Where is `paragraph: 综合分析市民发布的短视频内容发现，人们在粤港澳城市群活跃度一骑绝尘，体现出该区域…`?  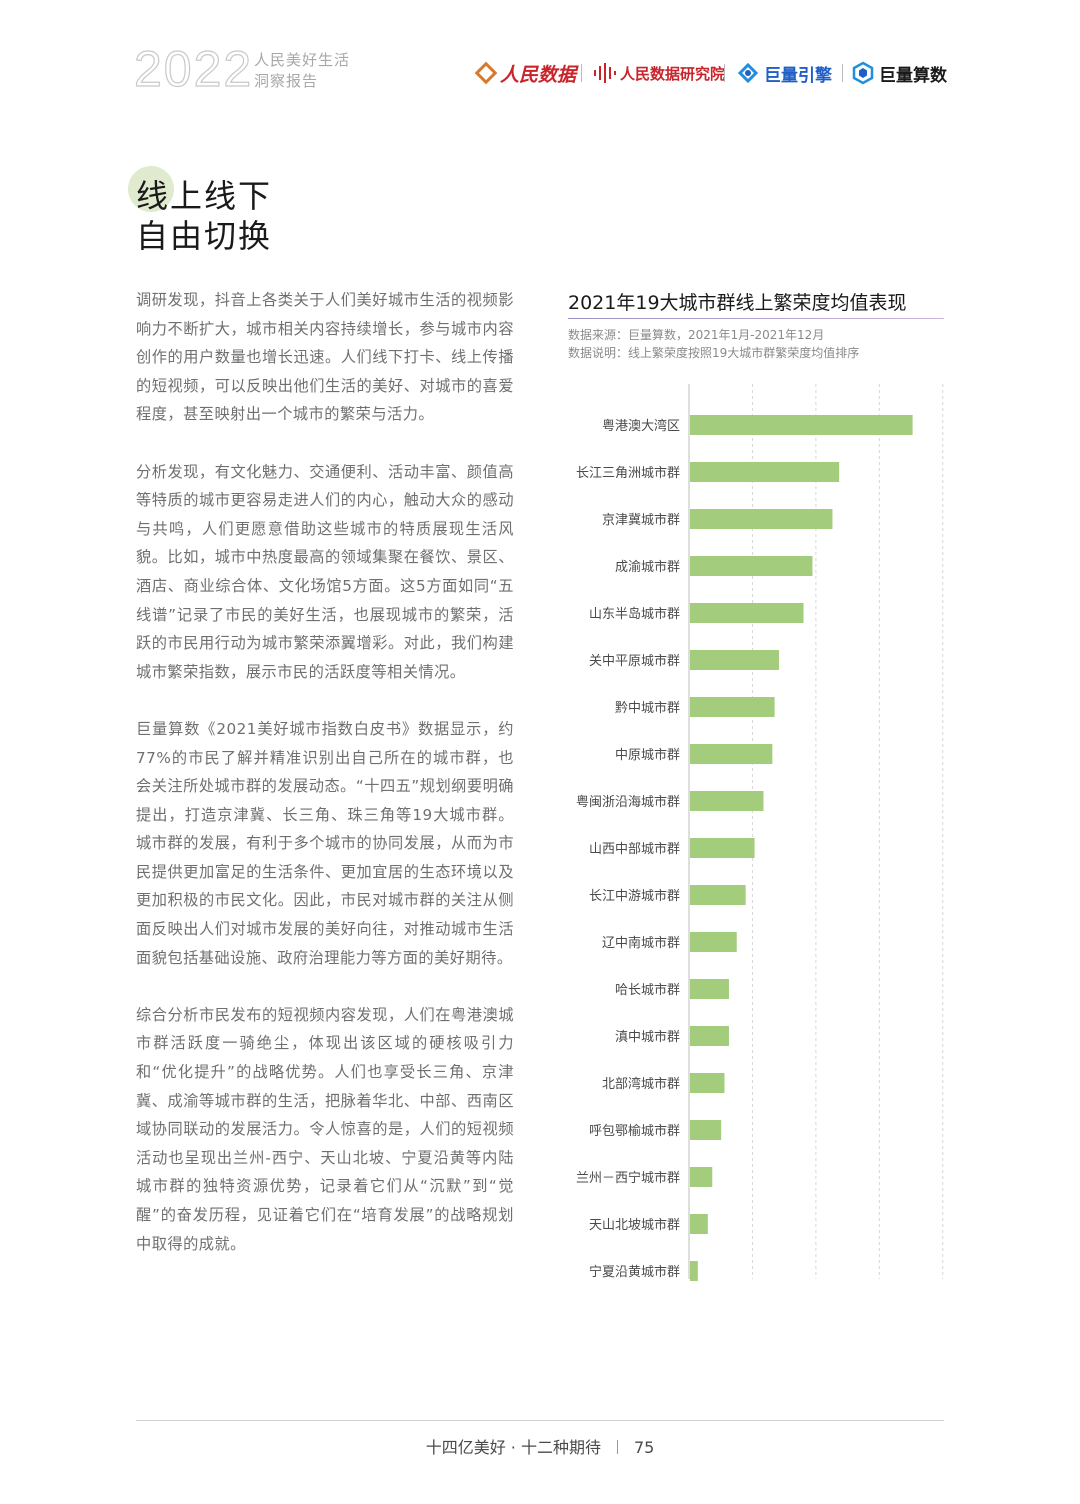
paragraph: 综合分析市民发布的短视频内容发现，人们在粤港澳城市群活跃度一骑绝尘，体现出该区域… is located at coordinates (325, 1129).